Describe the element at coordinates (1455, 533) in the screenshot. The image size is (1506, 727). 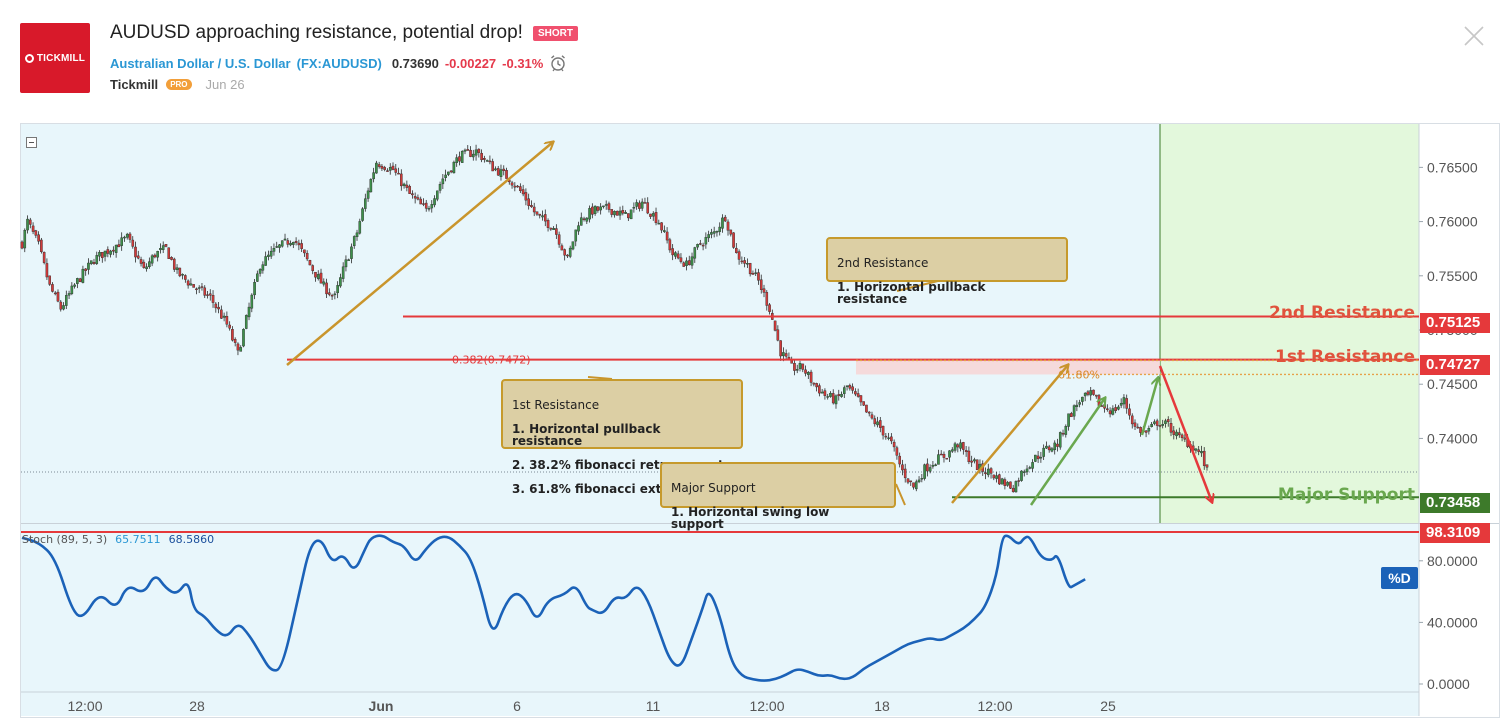
I see `price-tag-stoch-top: 98.3109` at that location.